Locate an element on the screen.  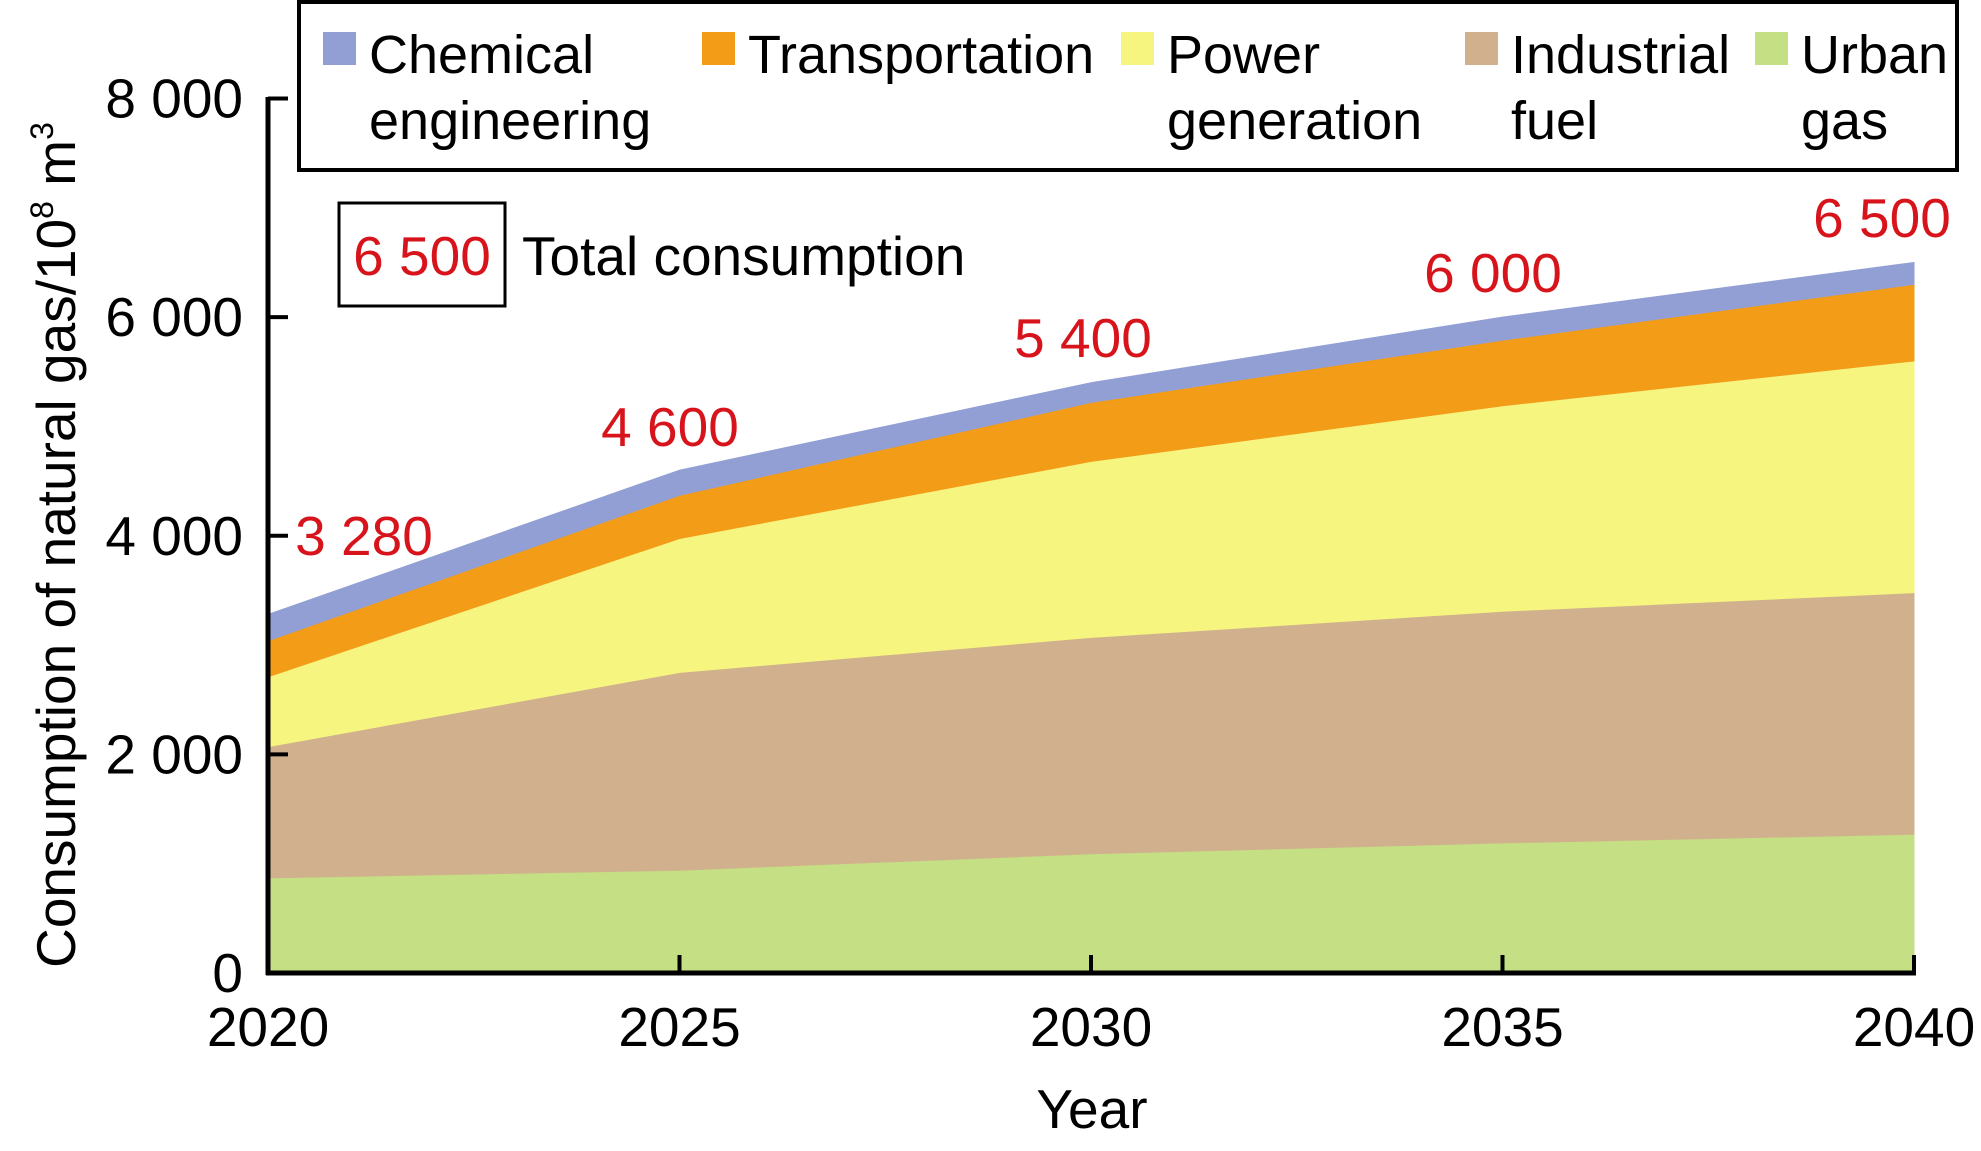
y-tick-label: 2 000 is located at coordinates (174, 754).